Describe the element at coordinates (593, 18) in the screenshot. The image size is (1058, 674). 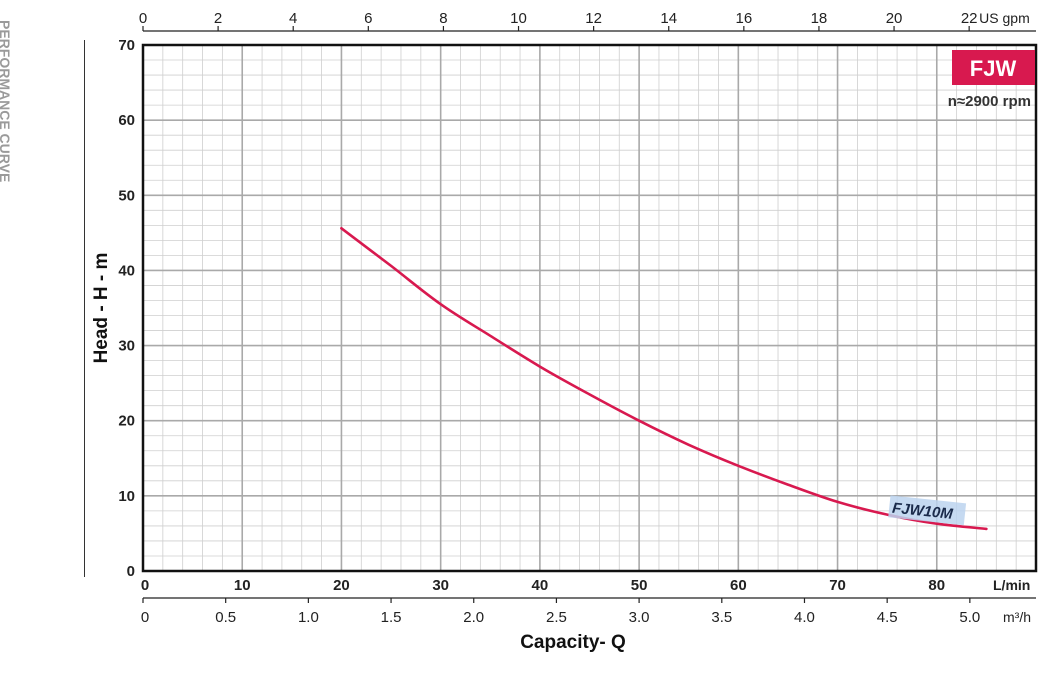
I see `gpm-tick-label: 12` at that location.